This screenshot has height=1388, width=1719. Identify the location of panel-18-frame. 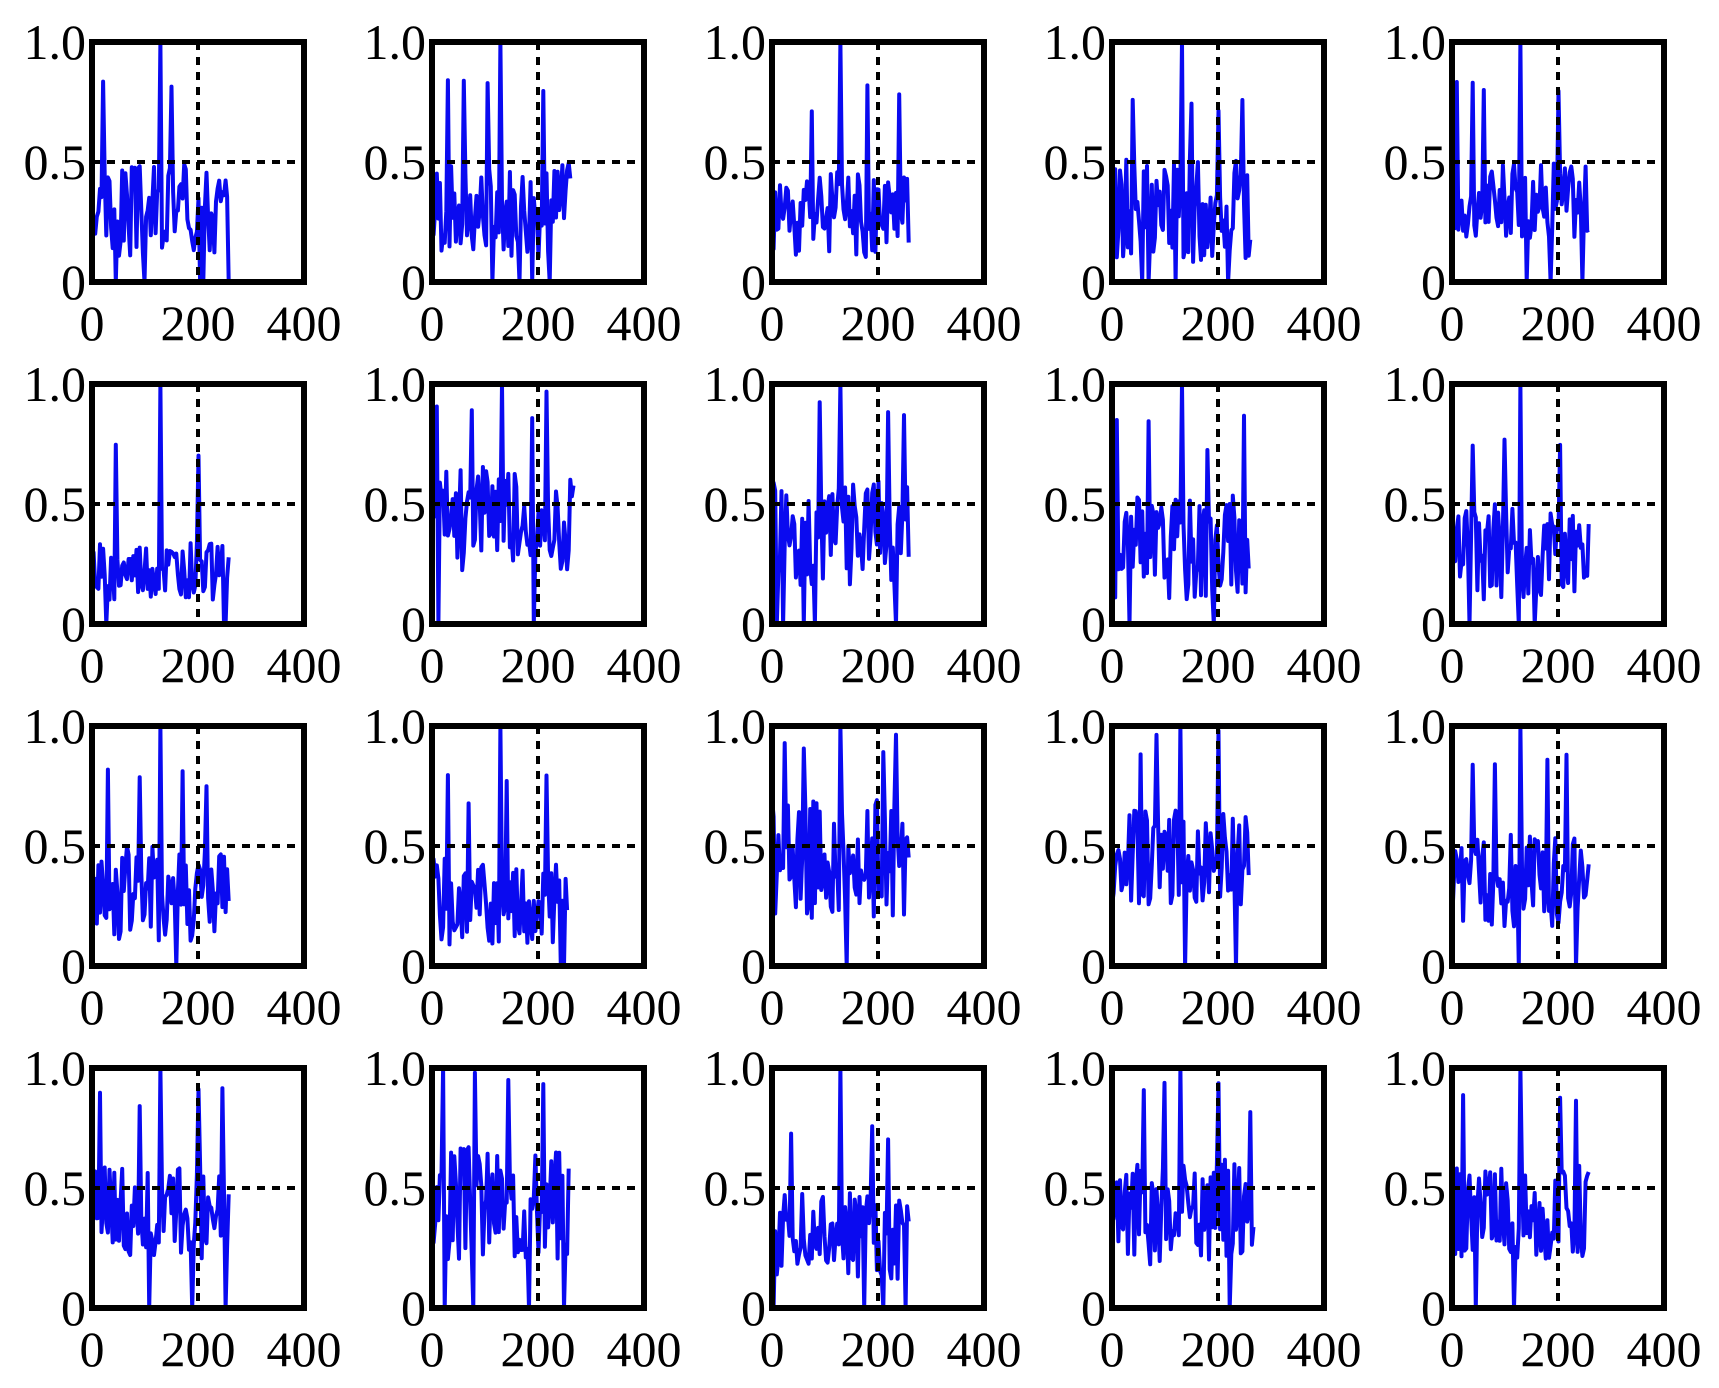
(878, 1188).